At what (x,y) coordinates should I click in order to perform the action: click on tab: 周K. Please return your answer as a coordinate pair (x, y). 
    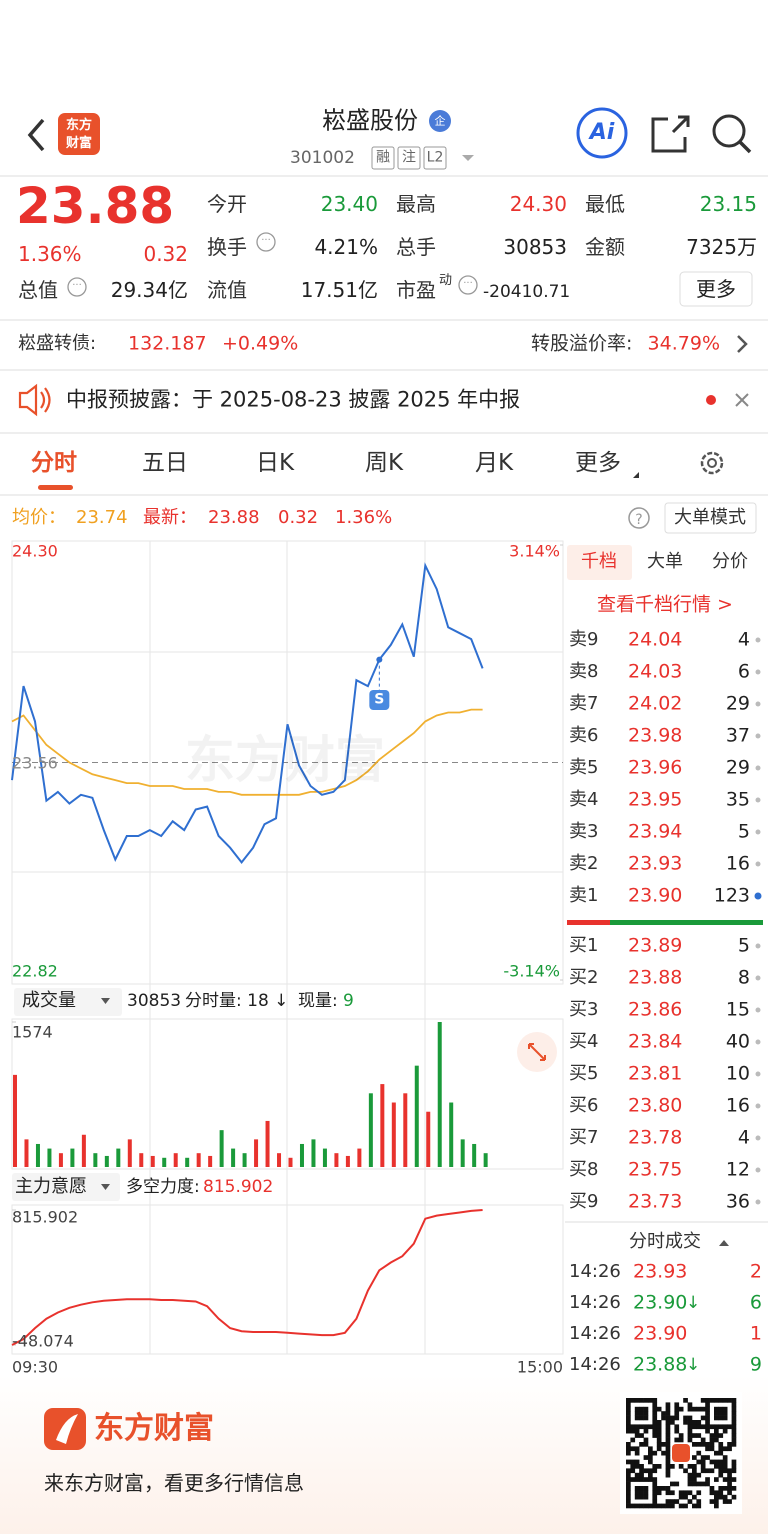
    Looking at the image, I should click on (384, 463).